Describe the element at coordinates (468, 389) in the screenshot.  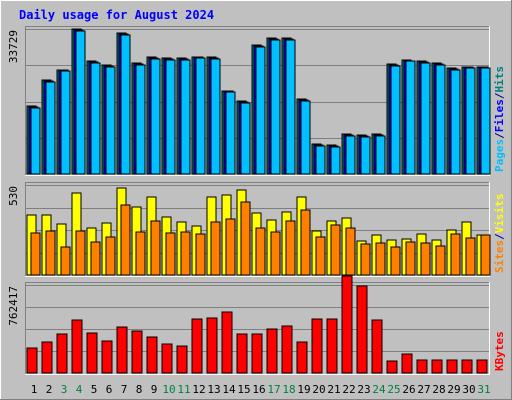
I see `x-tick-label: 30` at that location.